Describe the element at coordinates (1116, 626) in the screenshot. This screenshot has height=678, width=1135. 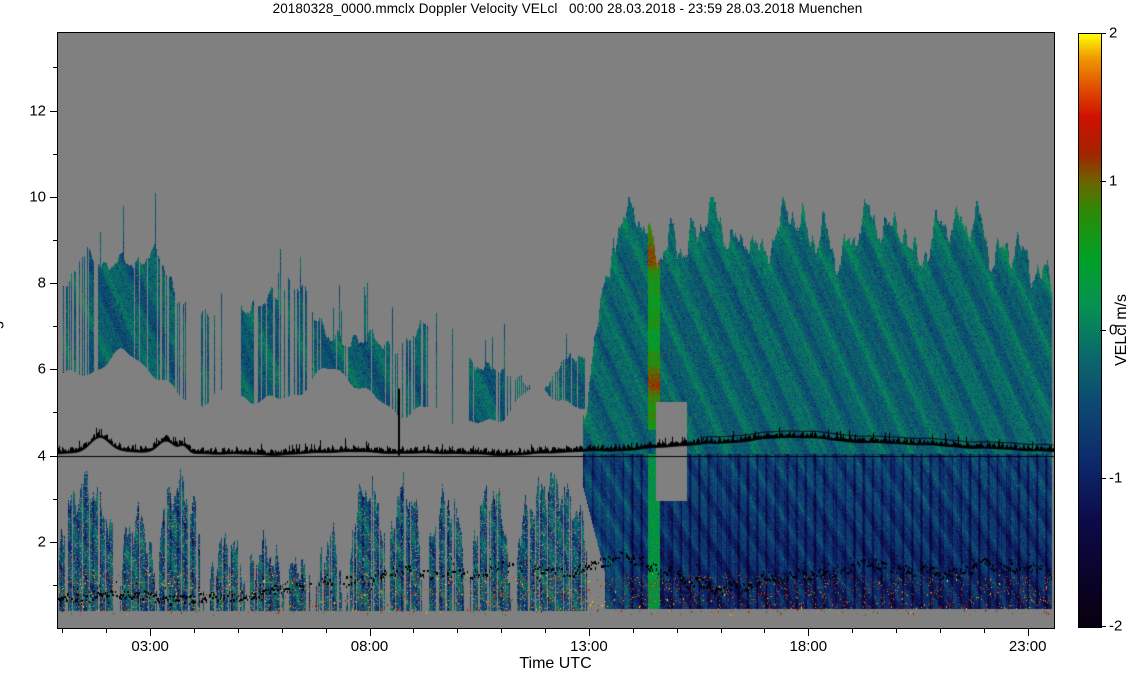
I see `colorbar-tick-label: -2` at that location.